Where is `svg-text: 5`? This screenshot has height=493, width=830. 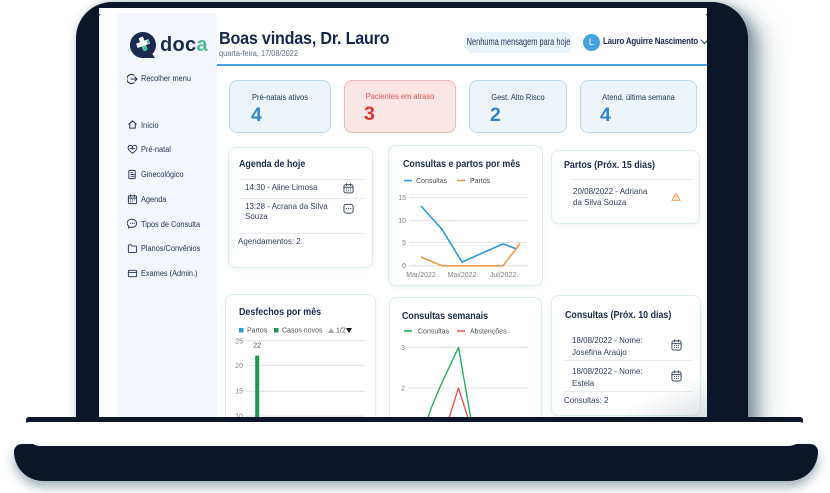 svg-text: 5 is located at coordinates (404, 243).